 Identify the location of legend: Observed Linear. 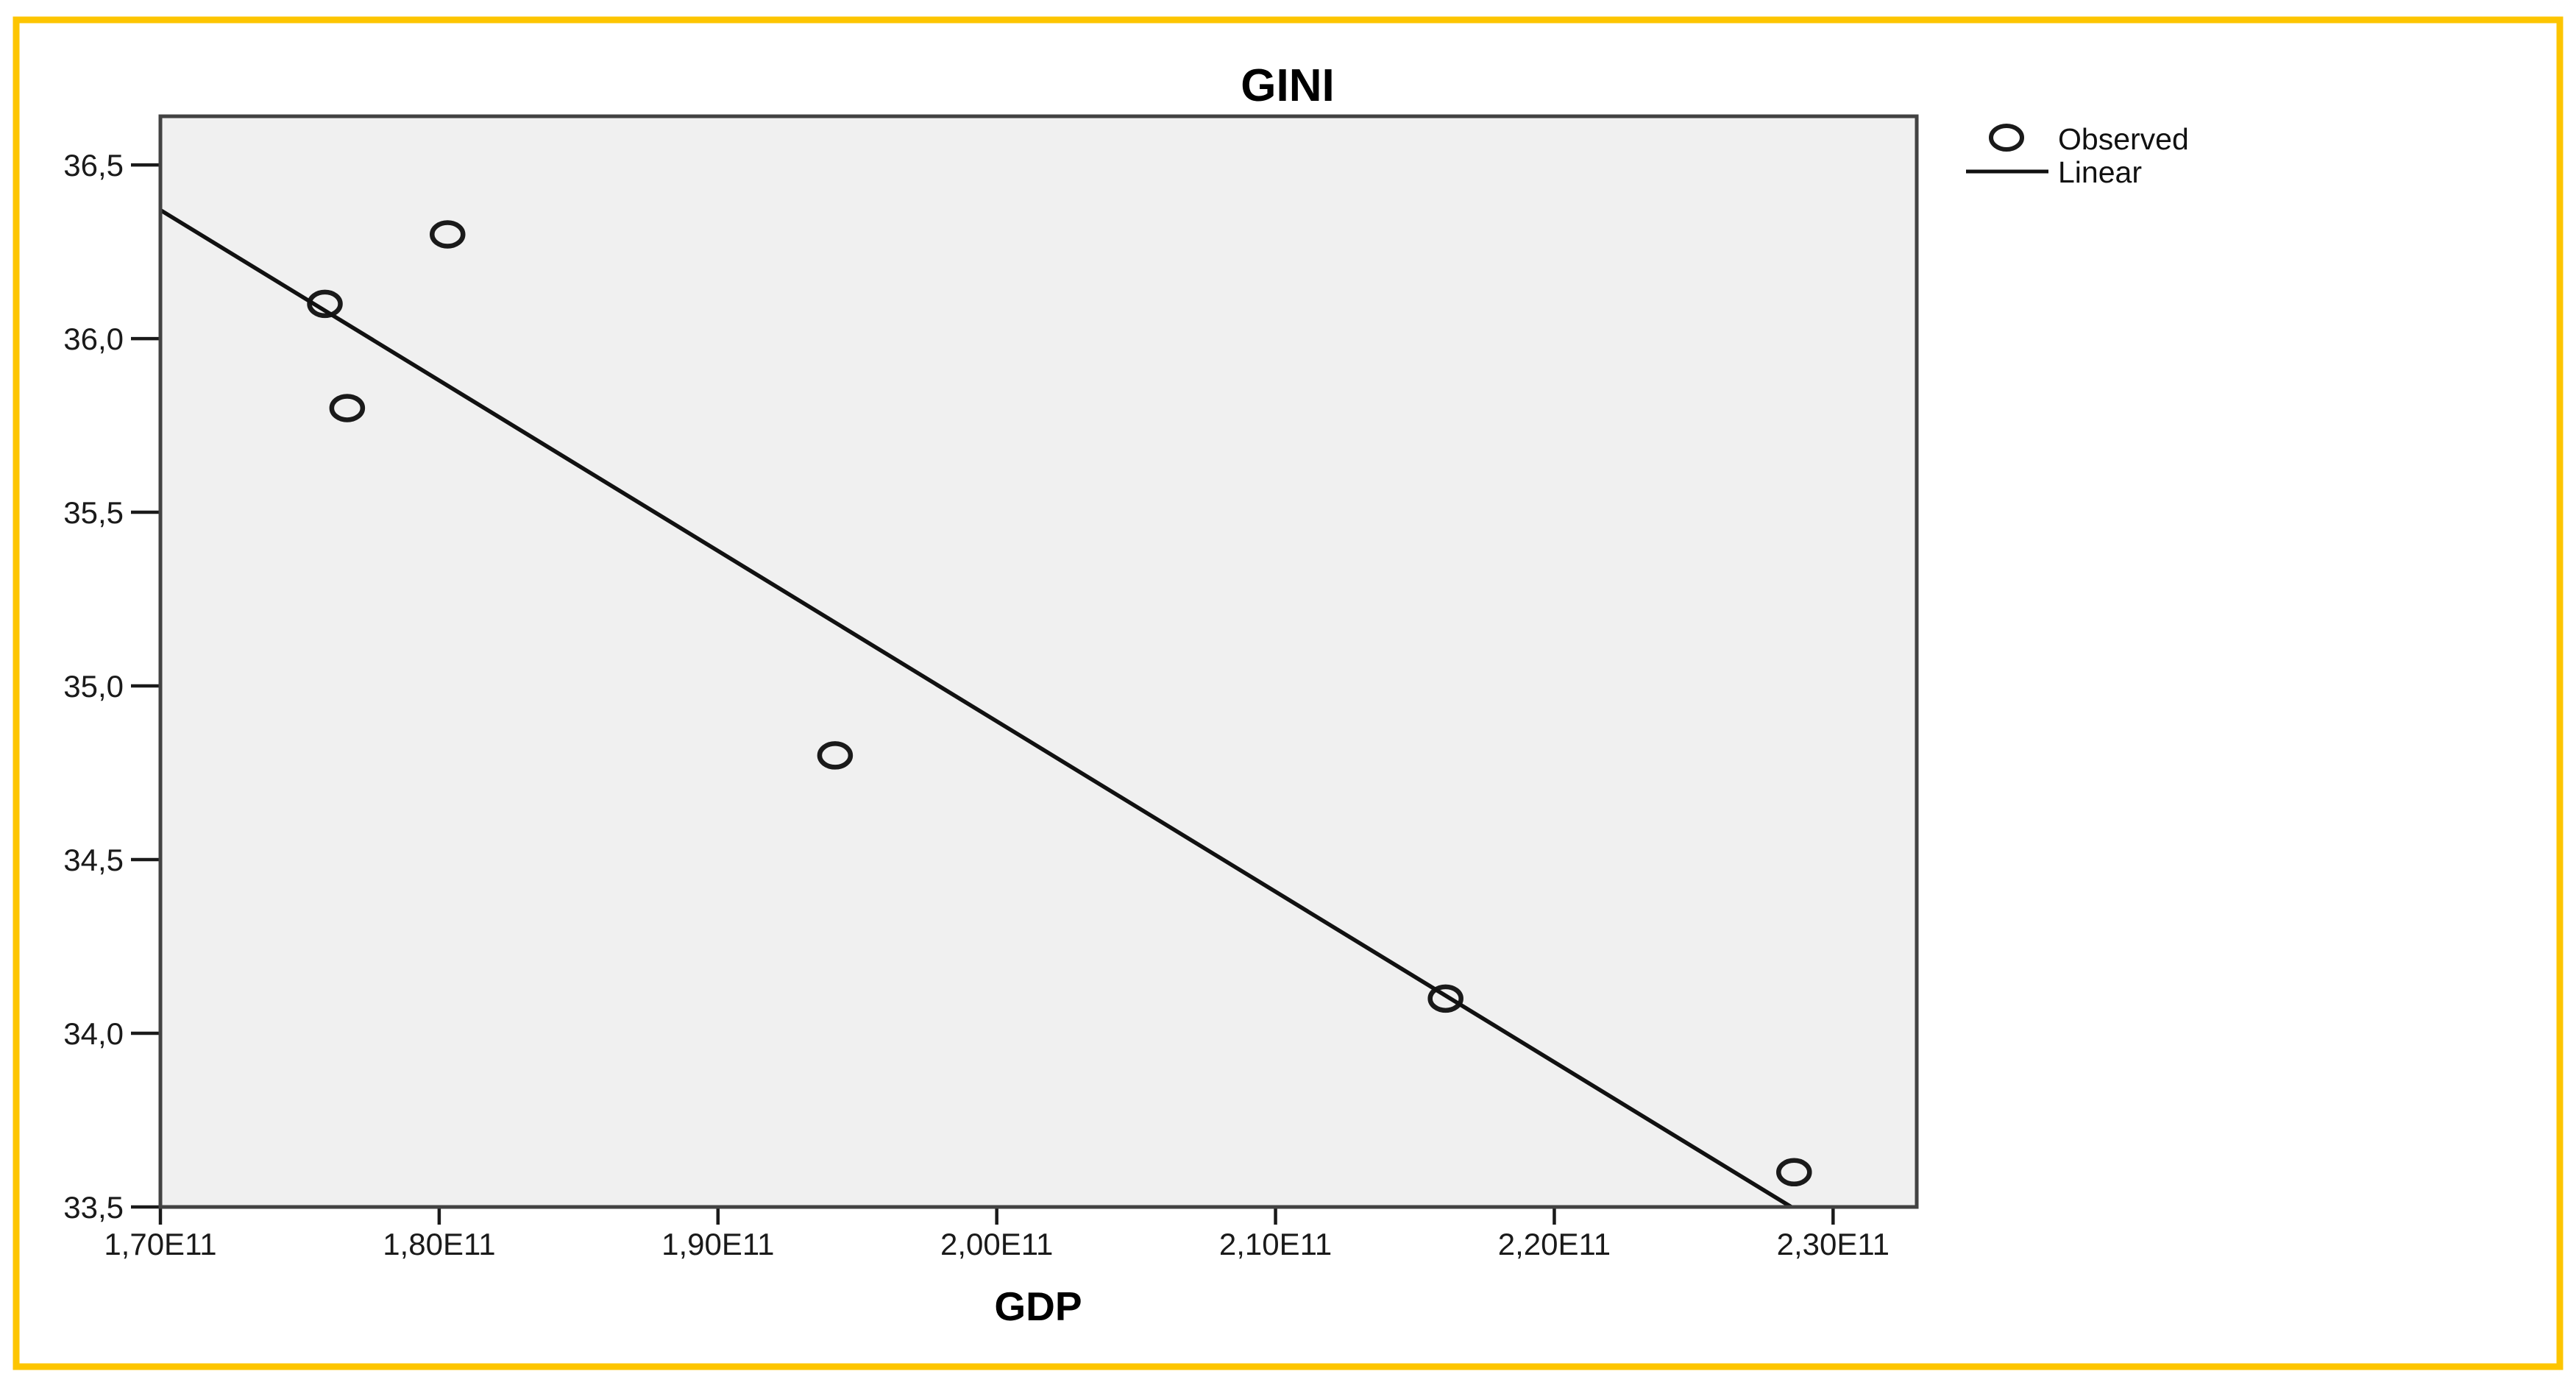
(2077, 155).